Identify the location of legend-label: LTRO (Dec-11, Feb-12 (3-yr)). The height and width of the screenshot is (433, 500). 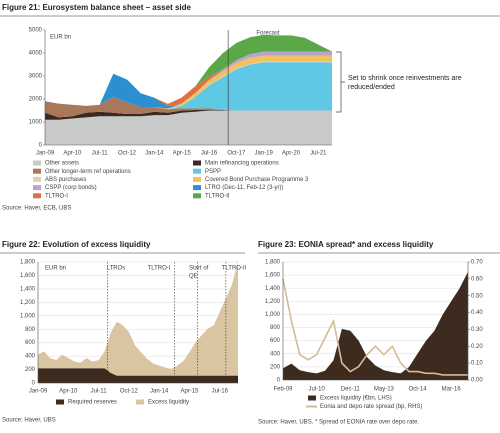
(244, 188).